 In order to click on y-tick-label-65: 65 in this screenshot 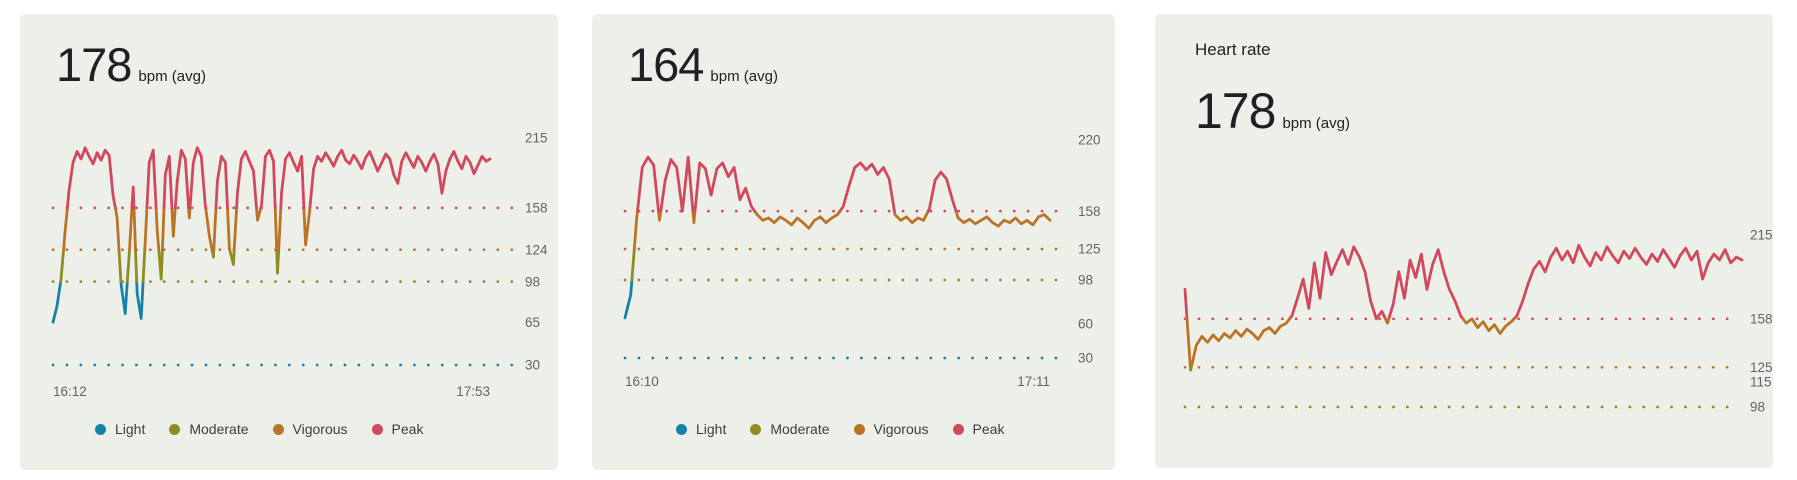, I will do `click(532, 322)`.